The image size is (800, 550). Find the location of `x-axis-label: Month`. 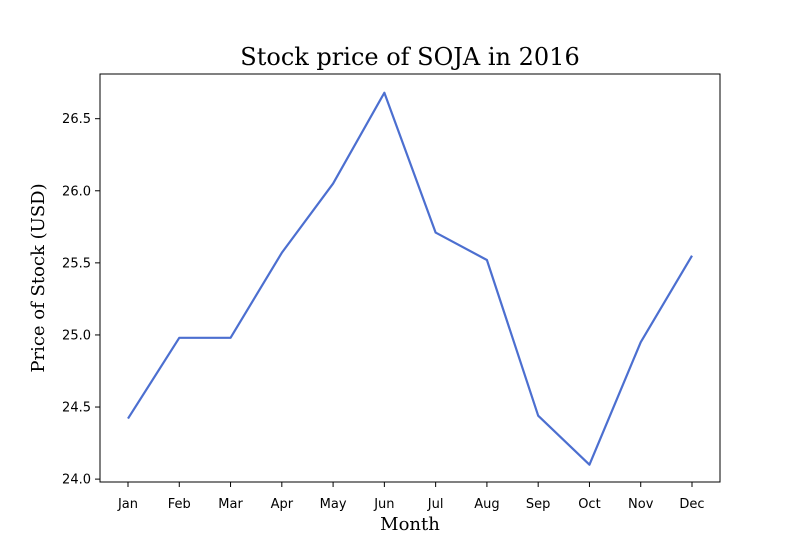

x-axis-label: Month is located at coordinates (410, 524).